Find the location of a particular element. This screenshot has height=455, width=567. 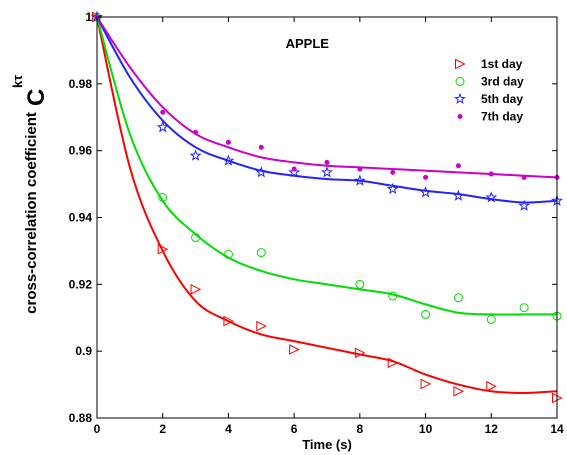

x-tick-label: 14 is located at coordinates (557, 429).